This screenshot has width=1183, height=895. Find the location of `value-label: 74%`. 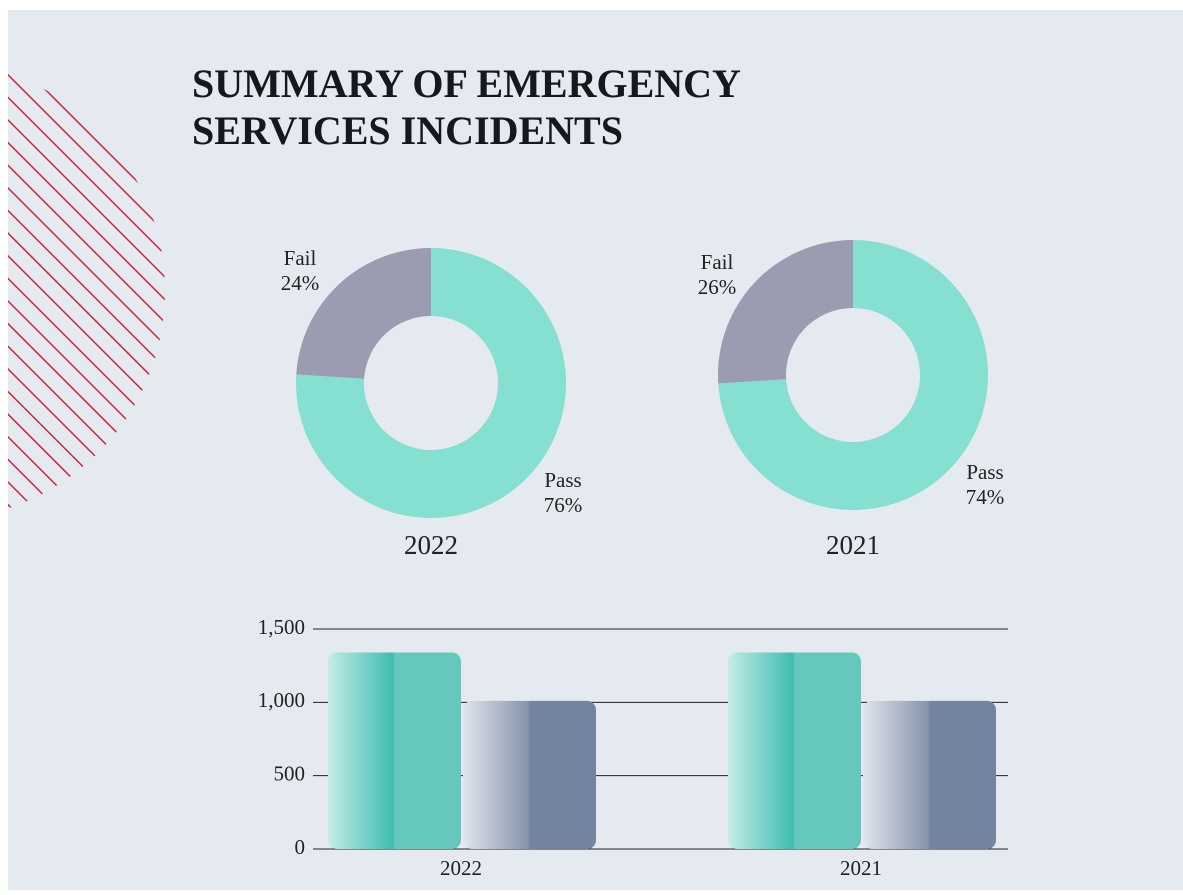

value-label: 74% is located at coordinates (985, 497).